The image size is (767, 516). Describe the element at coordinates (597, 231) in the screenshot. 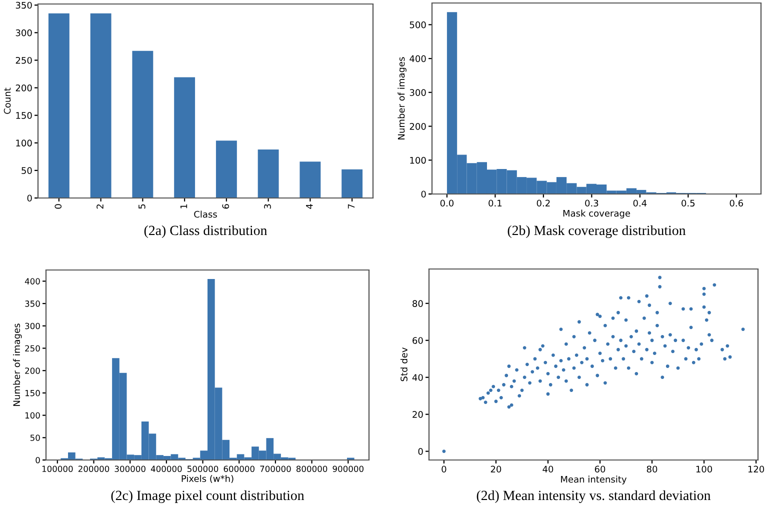

I see `text: (2b) Mask coverage distribution` at that location.